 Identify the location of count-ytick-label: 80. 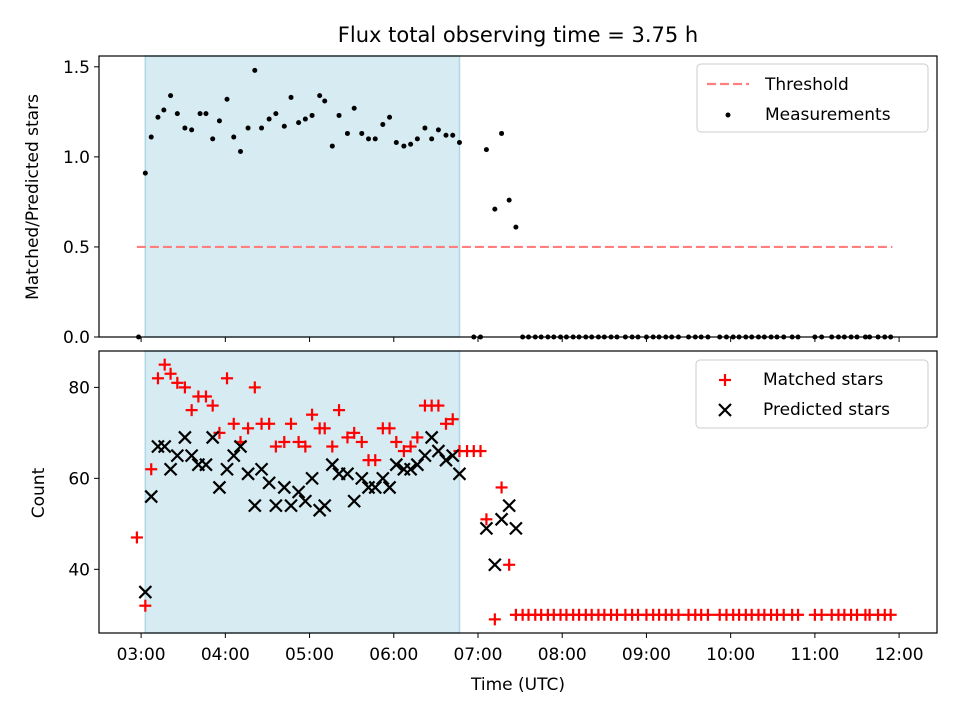
(79, 388).